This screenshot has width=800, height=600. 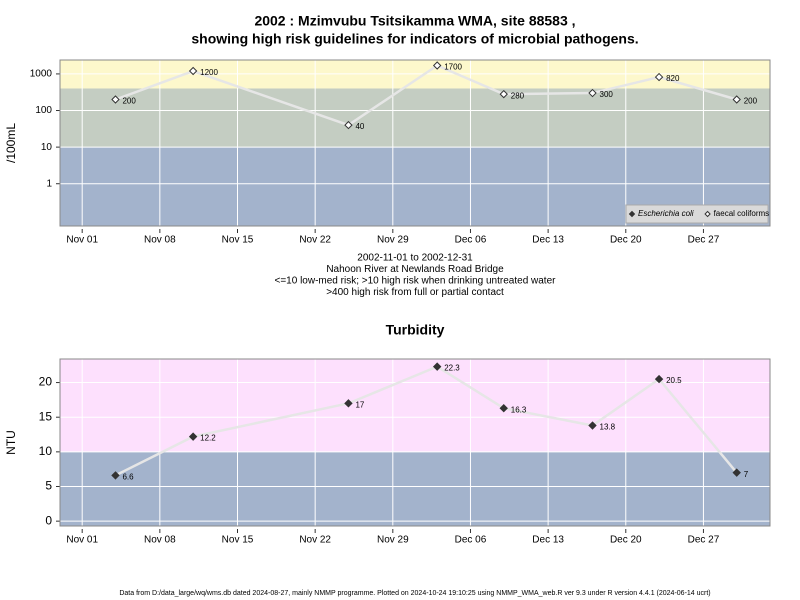 I want to click on chart-note: Nahoon River at Newlands Road Bridge, so click(x=415, y=269).